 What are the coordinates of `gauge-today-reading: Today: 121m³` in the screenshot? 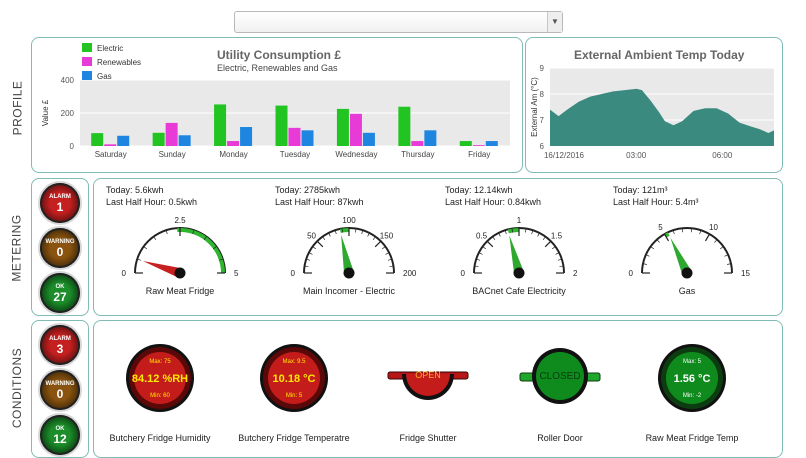 It's located at (640, 190).